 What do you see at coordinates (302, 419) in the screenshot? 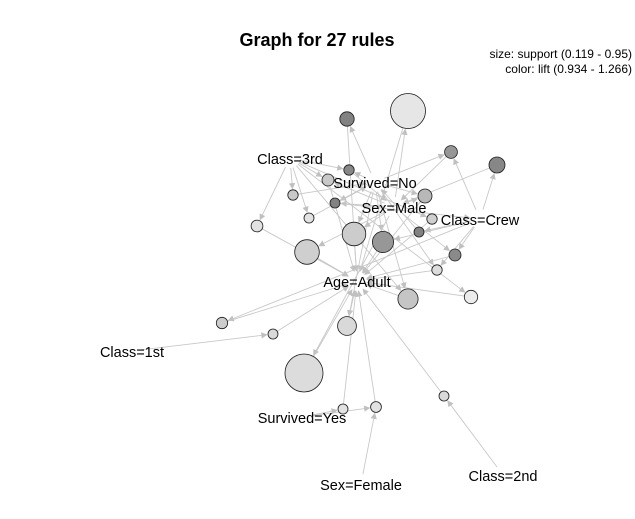
I see `item-label-survived-yes: Survived=Yes` at bounding box center [302, 419].